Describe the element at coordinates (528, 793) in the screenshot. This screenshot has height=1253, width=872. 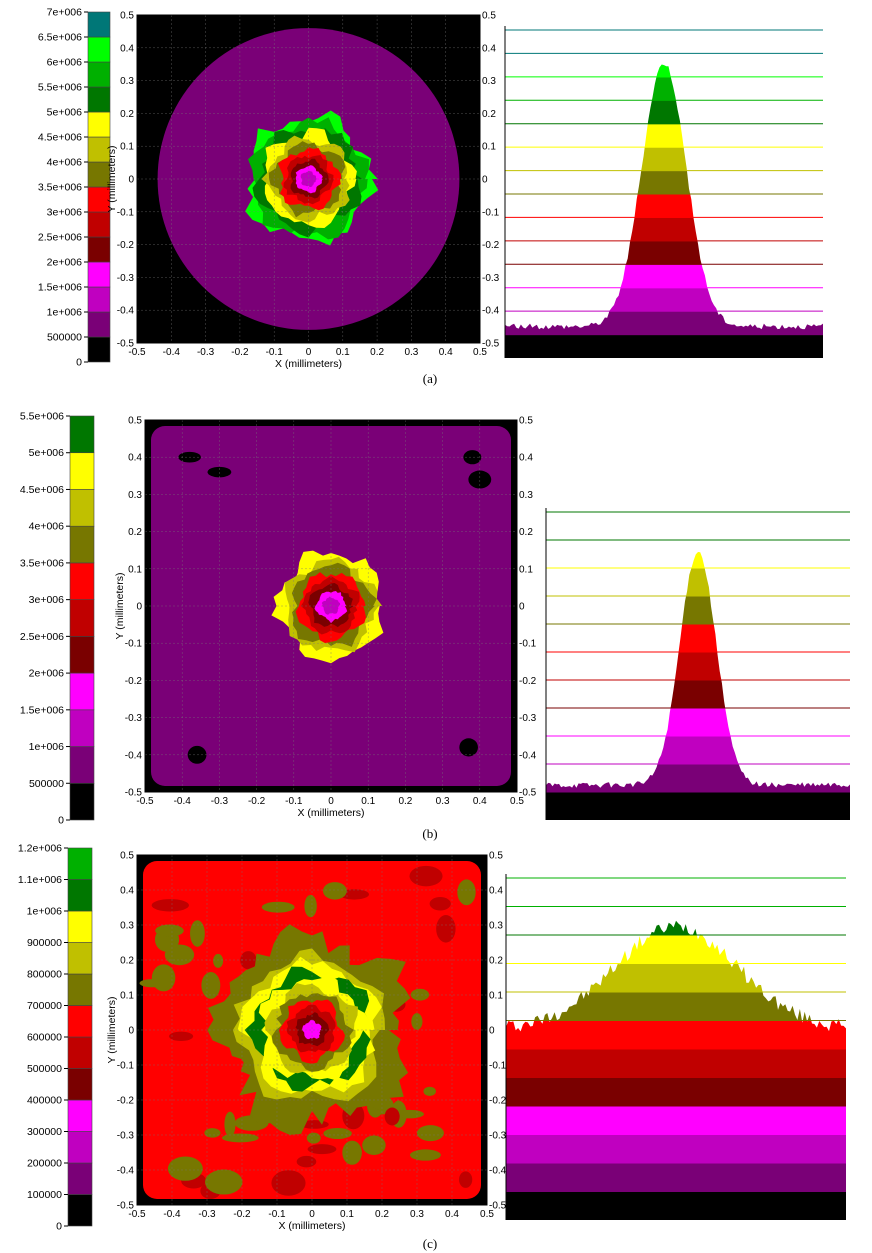
I see `y-tick-label-right: -0.5` at that location.